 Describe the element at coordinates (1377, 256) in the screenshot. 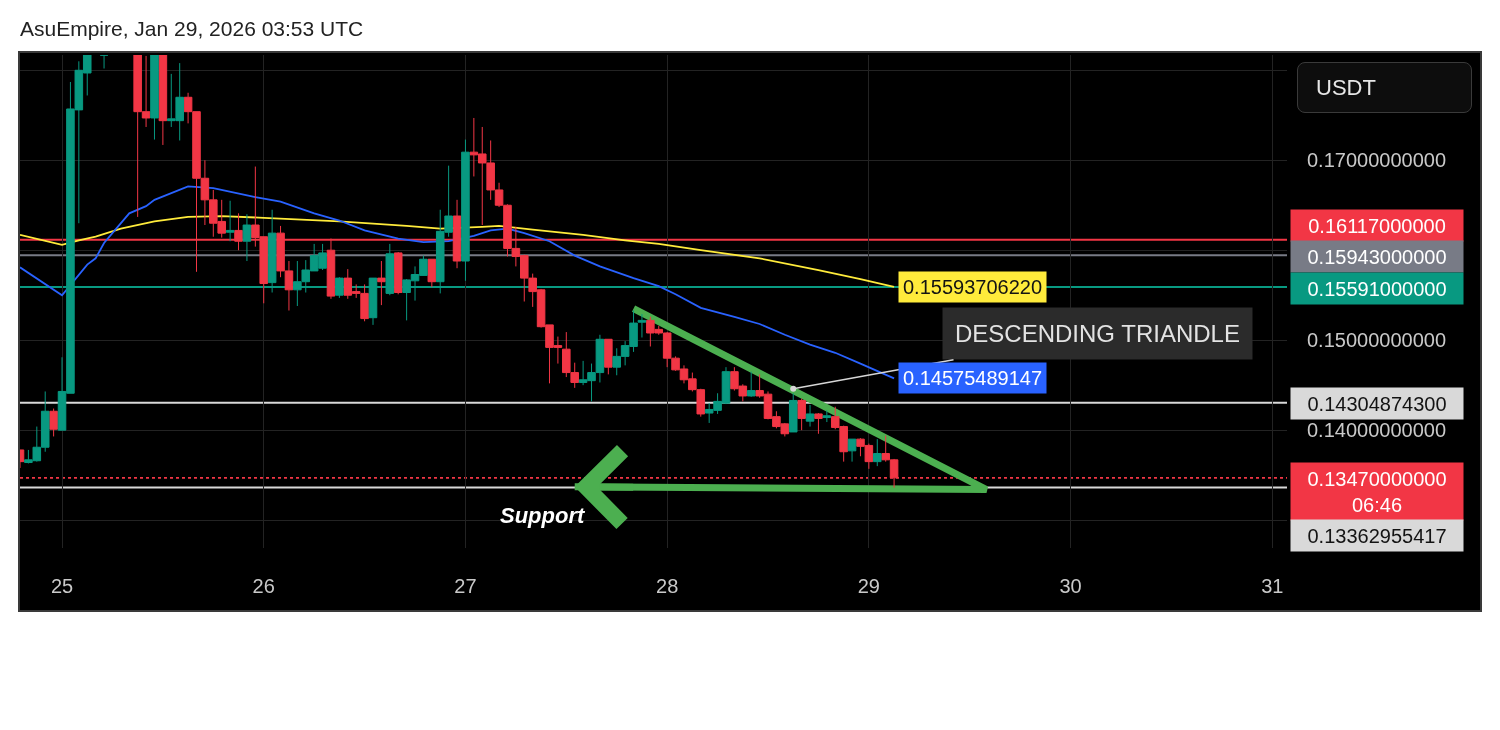

I see `ref-line-label: 0.15943000000` at that location.